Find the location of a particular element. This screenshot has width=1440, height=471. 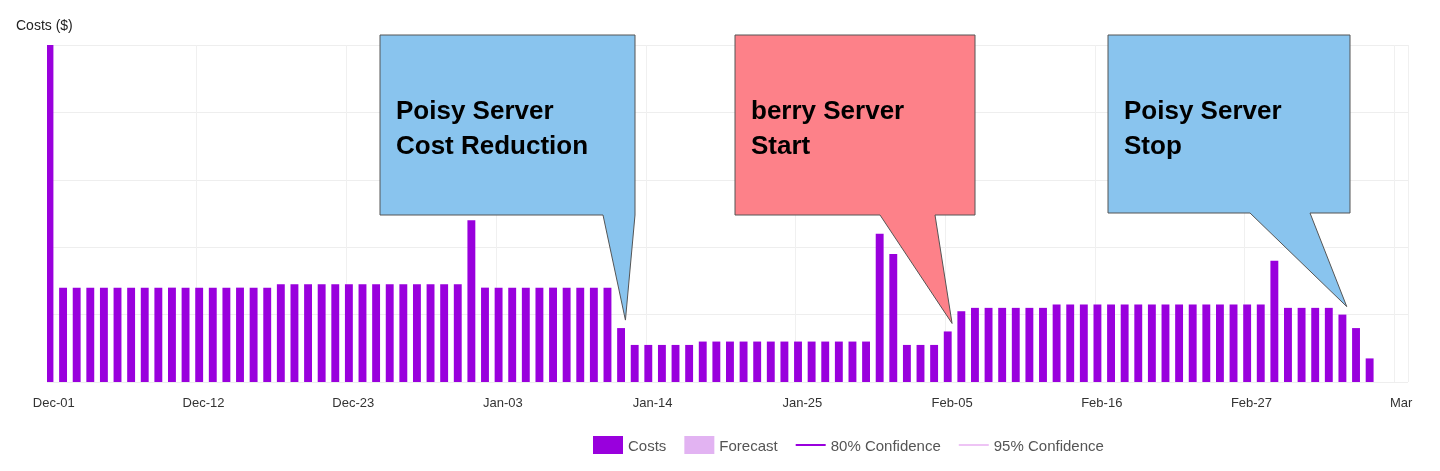

x-tick-label: Jan-03 is located at coordinates (503, 402).